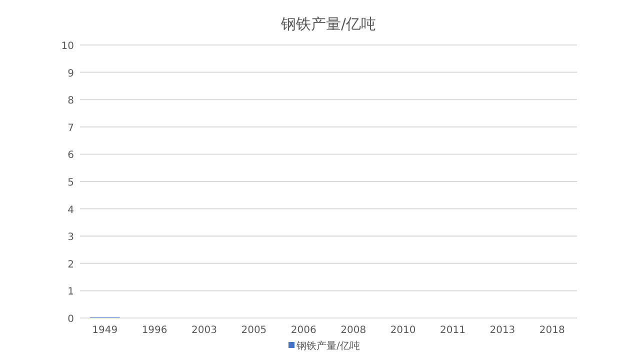 Image resolution: width=640 pixels, height=361 pixels. I want to click on x-tick-label: 2011, so click(453, 330).